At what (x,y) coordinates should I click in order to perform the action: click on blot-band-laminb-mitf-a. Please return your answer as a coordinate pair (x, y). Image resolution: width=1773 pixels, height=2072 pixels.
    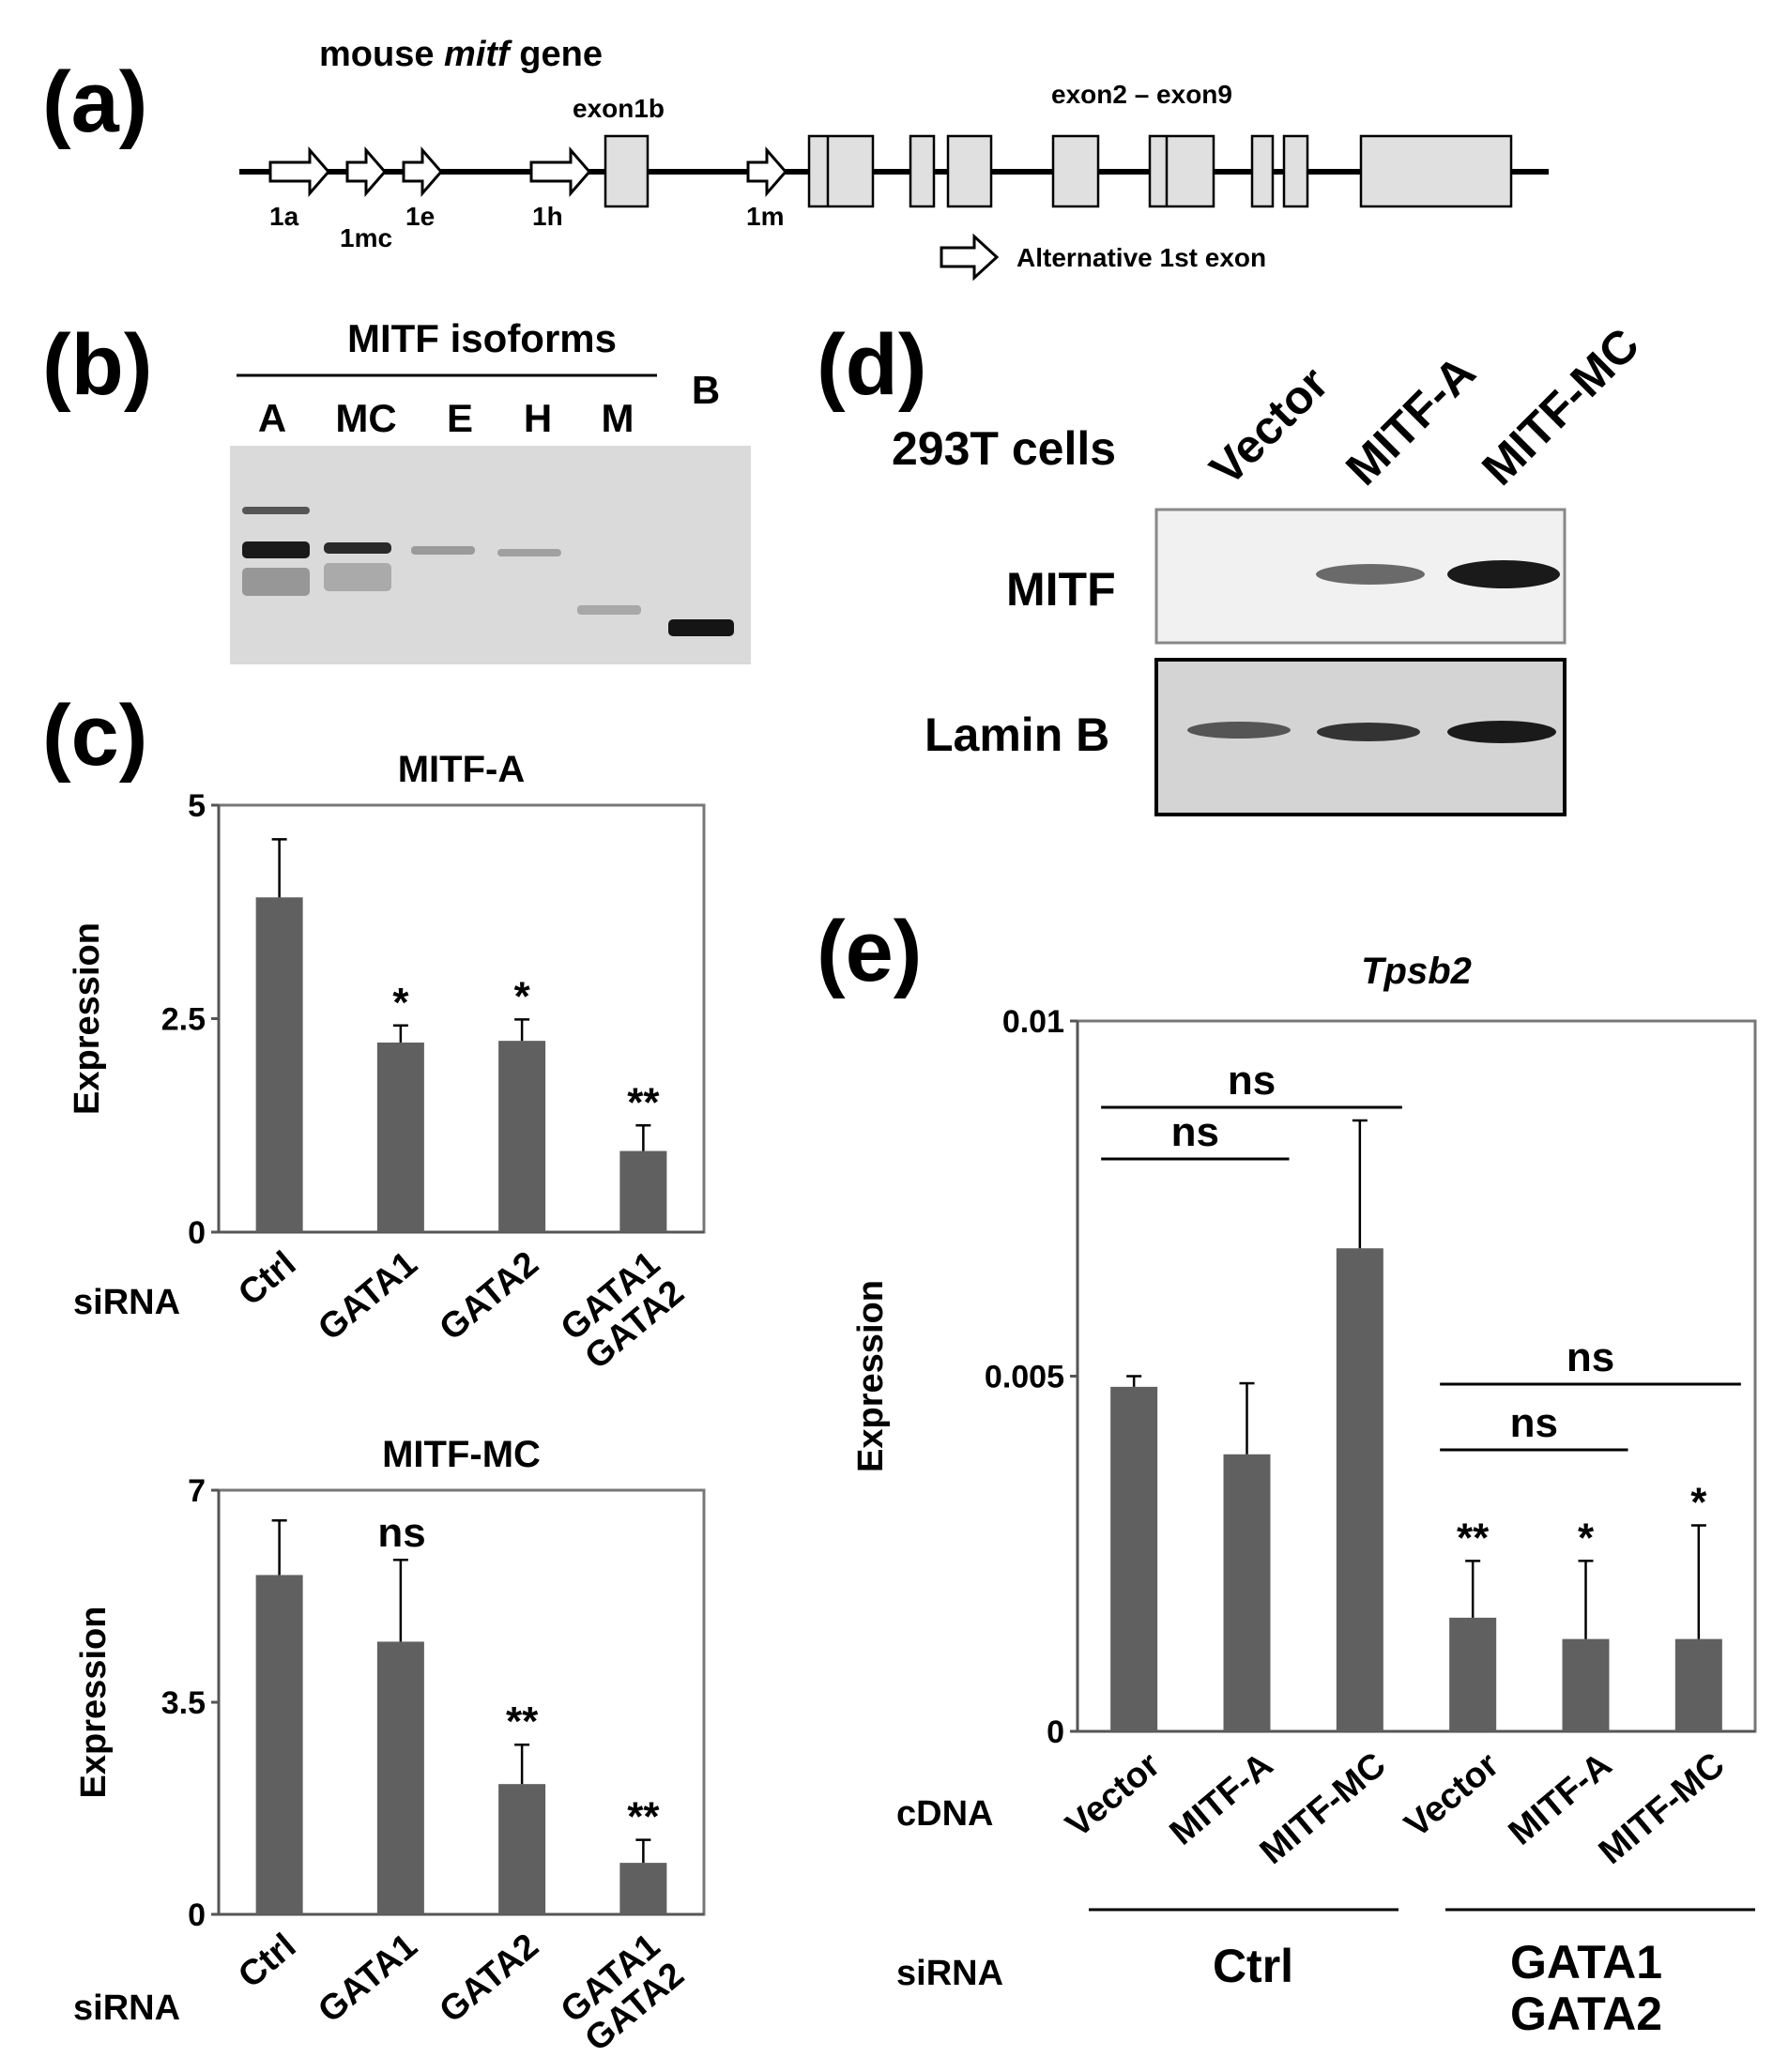
    Looking at the image, I should click on (1368, 732).